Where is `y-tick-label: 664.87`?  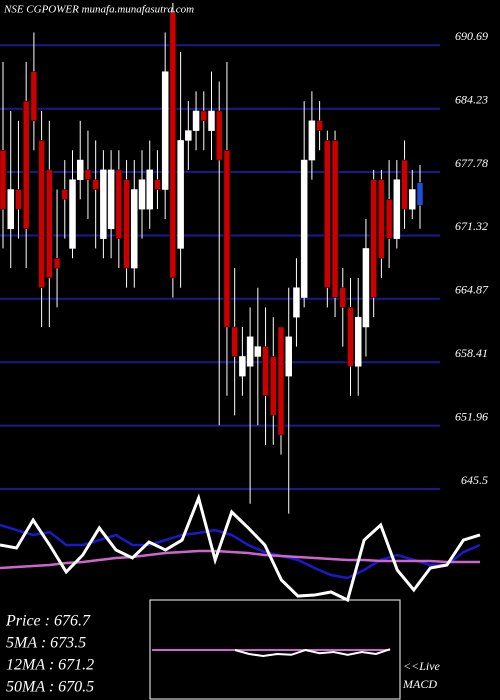
y-tick-label: 664.87 is located at coordinates (472, 290).